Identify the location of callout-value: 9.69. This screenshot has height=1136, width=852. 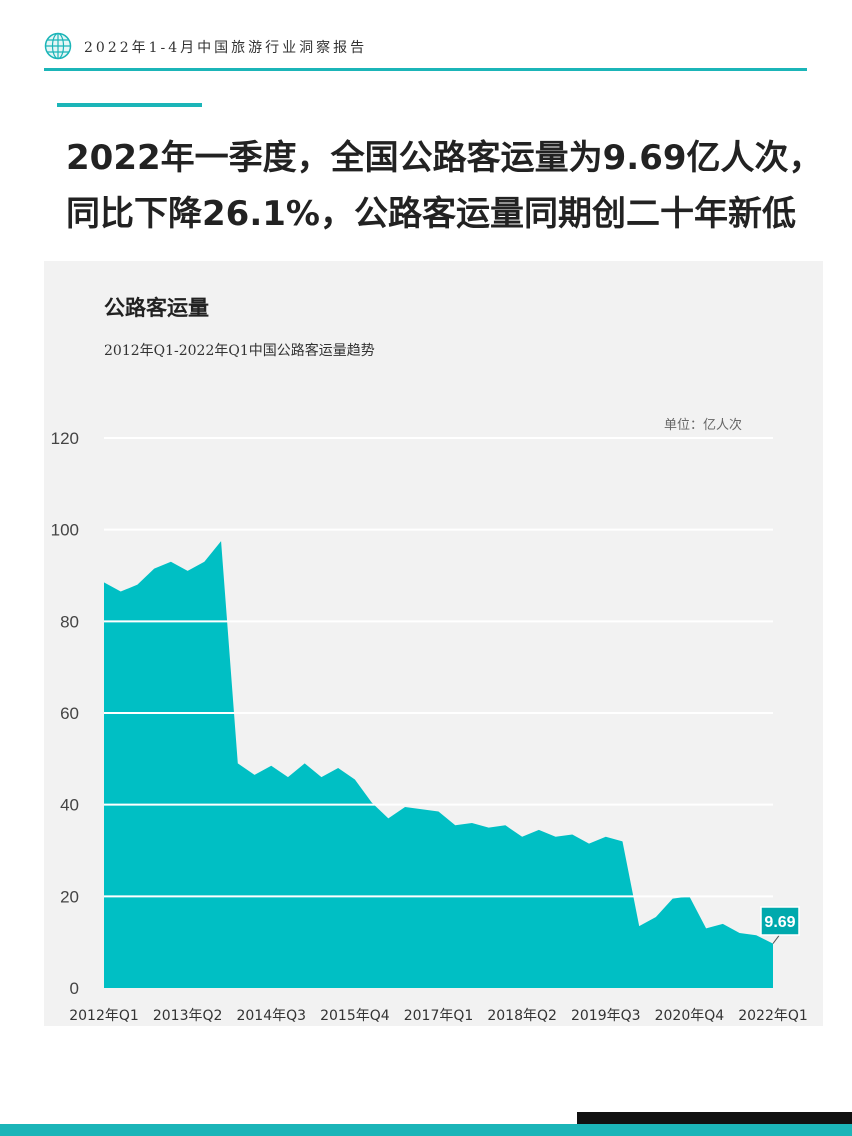
(779, 922).